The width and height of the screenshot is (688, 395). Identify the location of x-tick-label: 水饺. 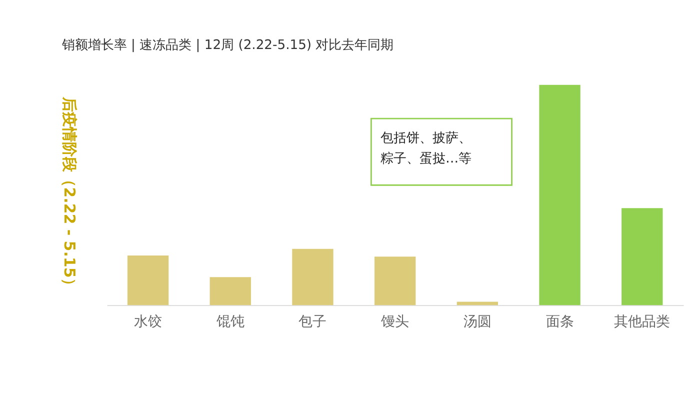
(148, 322).